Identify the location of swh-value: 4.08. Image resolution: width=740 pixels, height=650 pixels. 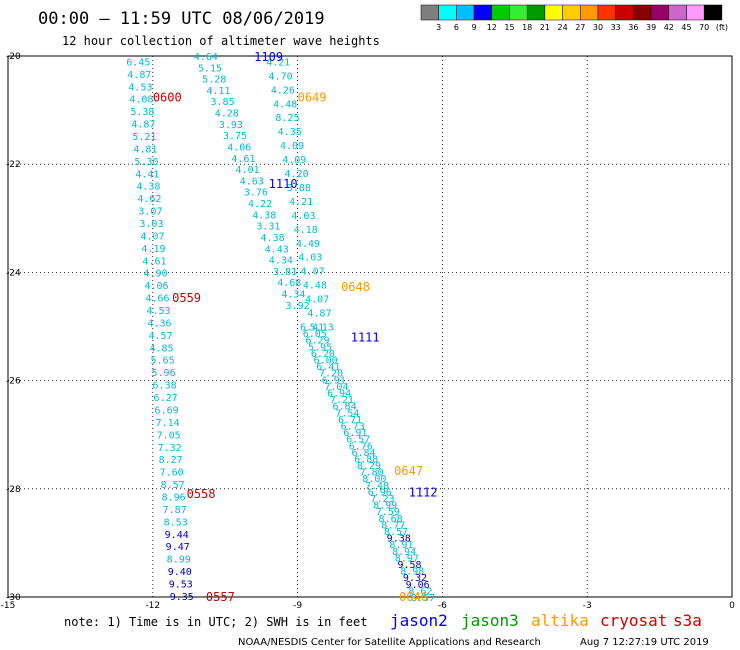
(141, 100).